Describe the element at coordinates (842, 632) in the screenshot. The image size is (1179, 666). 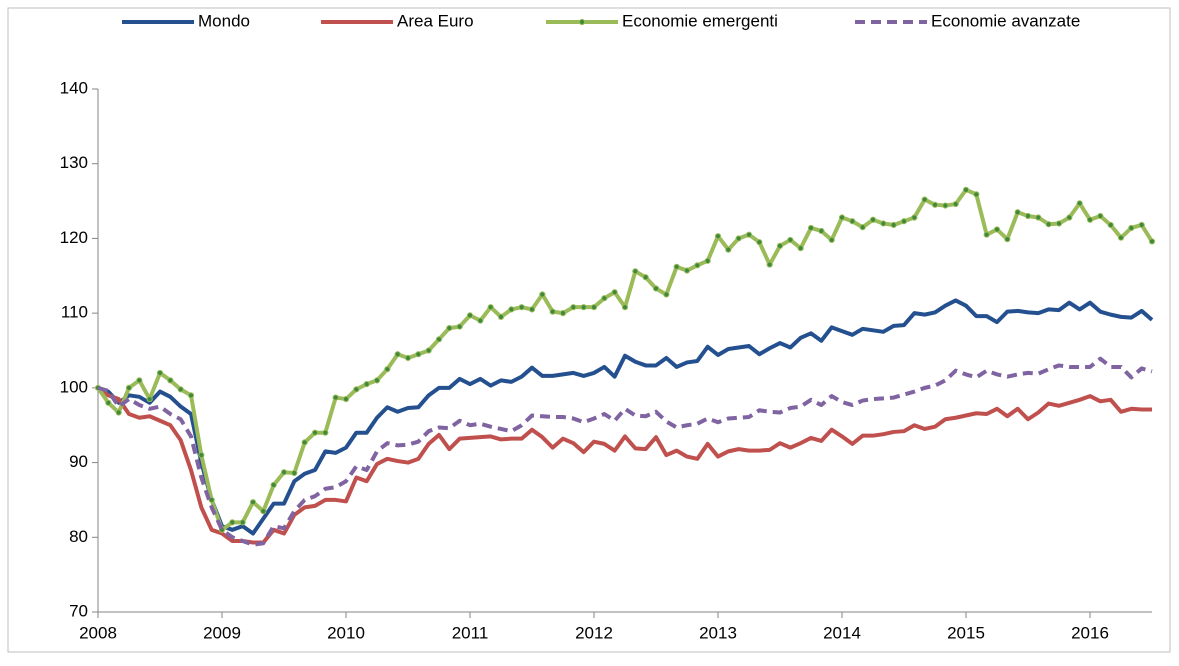
I see `x-tick-label: 2014` at that location.